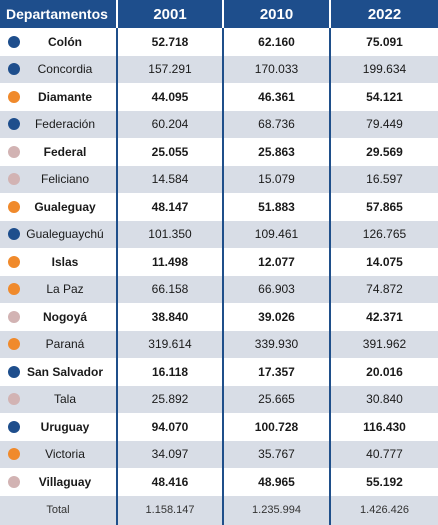 Image resolution: width=438 pixels, height=525 pixels. I want to click on value-2022: 54.121, so click(384, 96).